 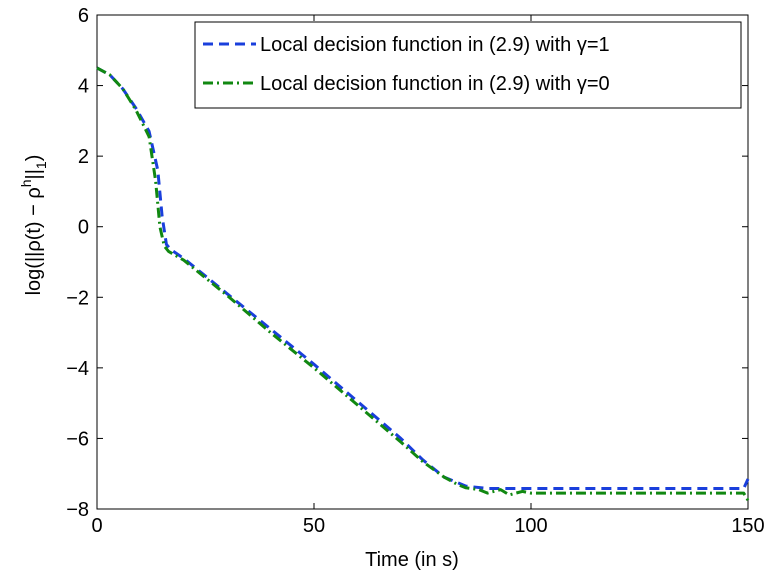 I want to click on x-tick-label: 150, so click(x=747, y=526).